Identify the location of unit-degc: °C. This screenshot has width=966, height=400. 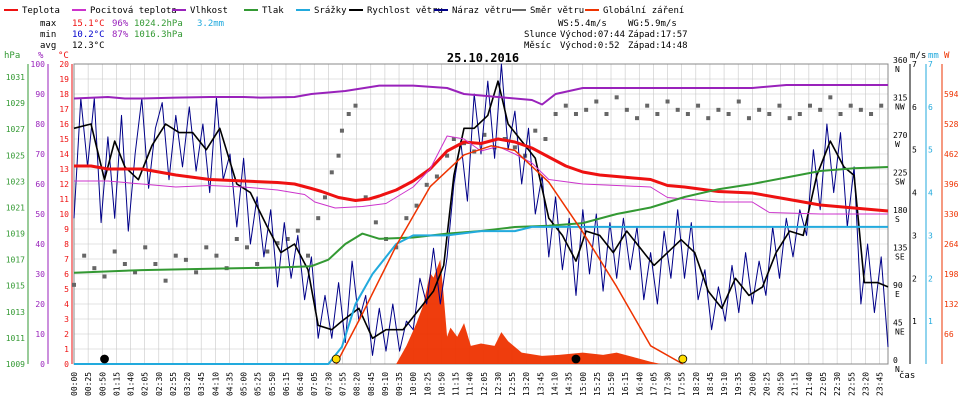
(63, 56).